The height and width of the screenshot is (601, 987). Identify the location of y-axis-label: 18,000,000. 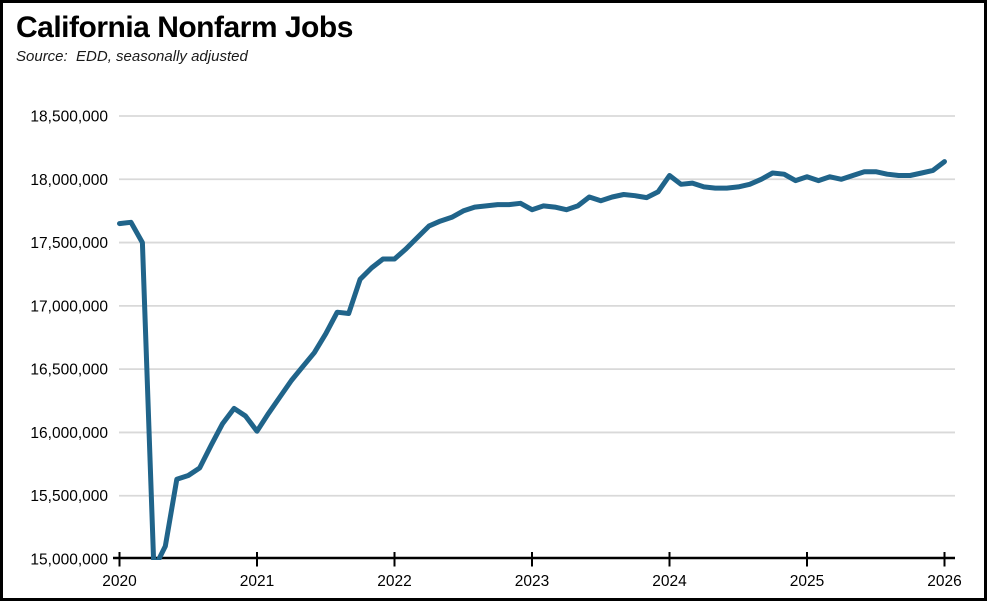
(69, 180).